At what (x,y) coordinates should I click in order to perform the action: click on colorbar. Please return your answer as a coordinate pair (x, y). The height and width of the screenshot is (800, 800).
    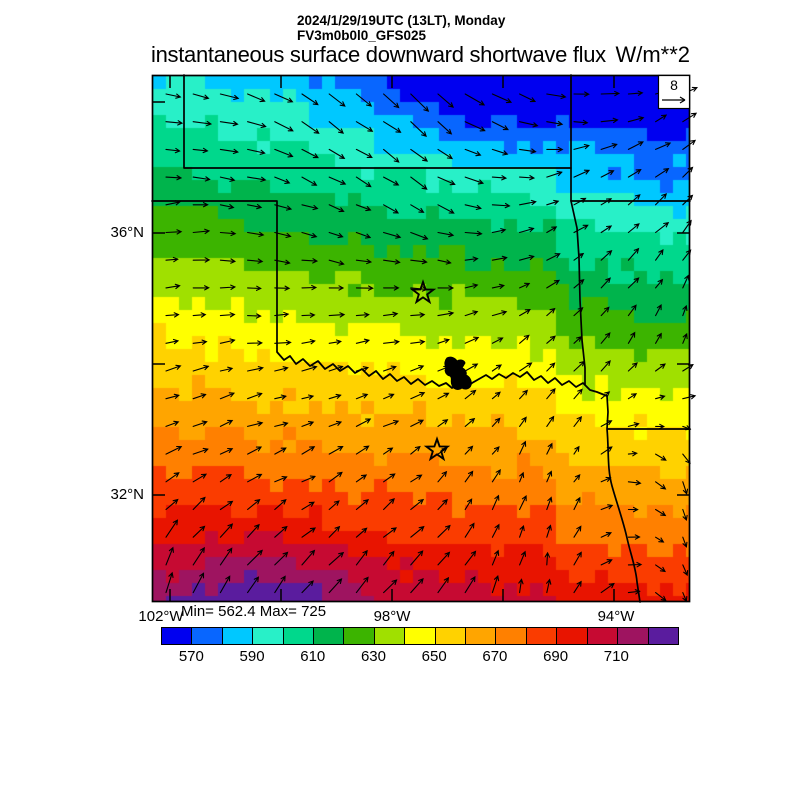
    Looking at the image, I should click on (420, 636).